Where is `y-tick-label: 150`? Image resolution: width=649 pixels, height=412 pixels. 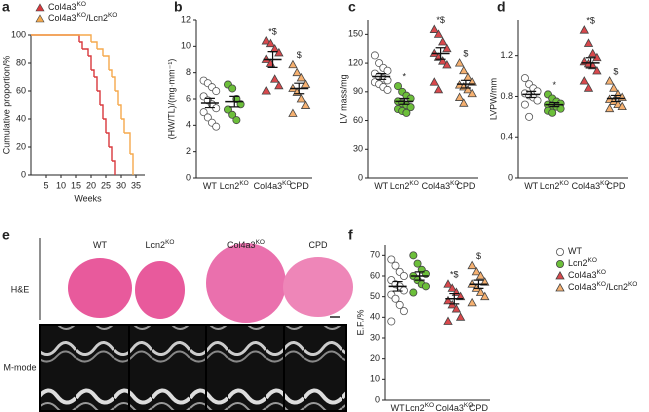 y-tick-label: 150 is located at coordinates (355, 34).